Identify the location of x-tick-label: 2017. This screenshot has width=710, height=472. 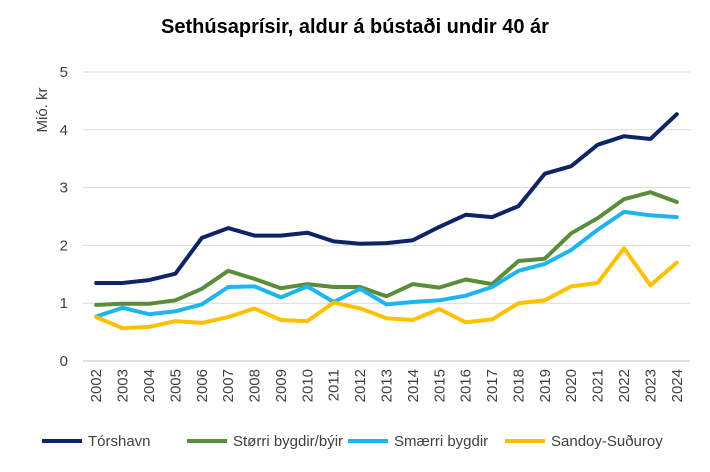
(492, 385).